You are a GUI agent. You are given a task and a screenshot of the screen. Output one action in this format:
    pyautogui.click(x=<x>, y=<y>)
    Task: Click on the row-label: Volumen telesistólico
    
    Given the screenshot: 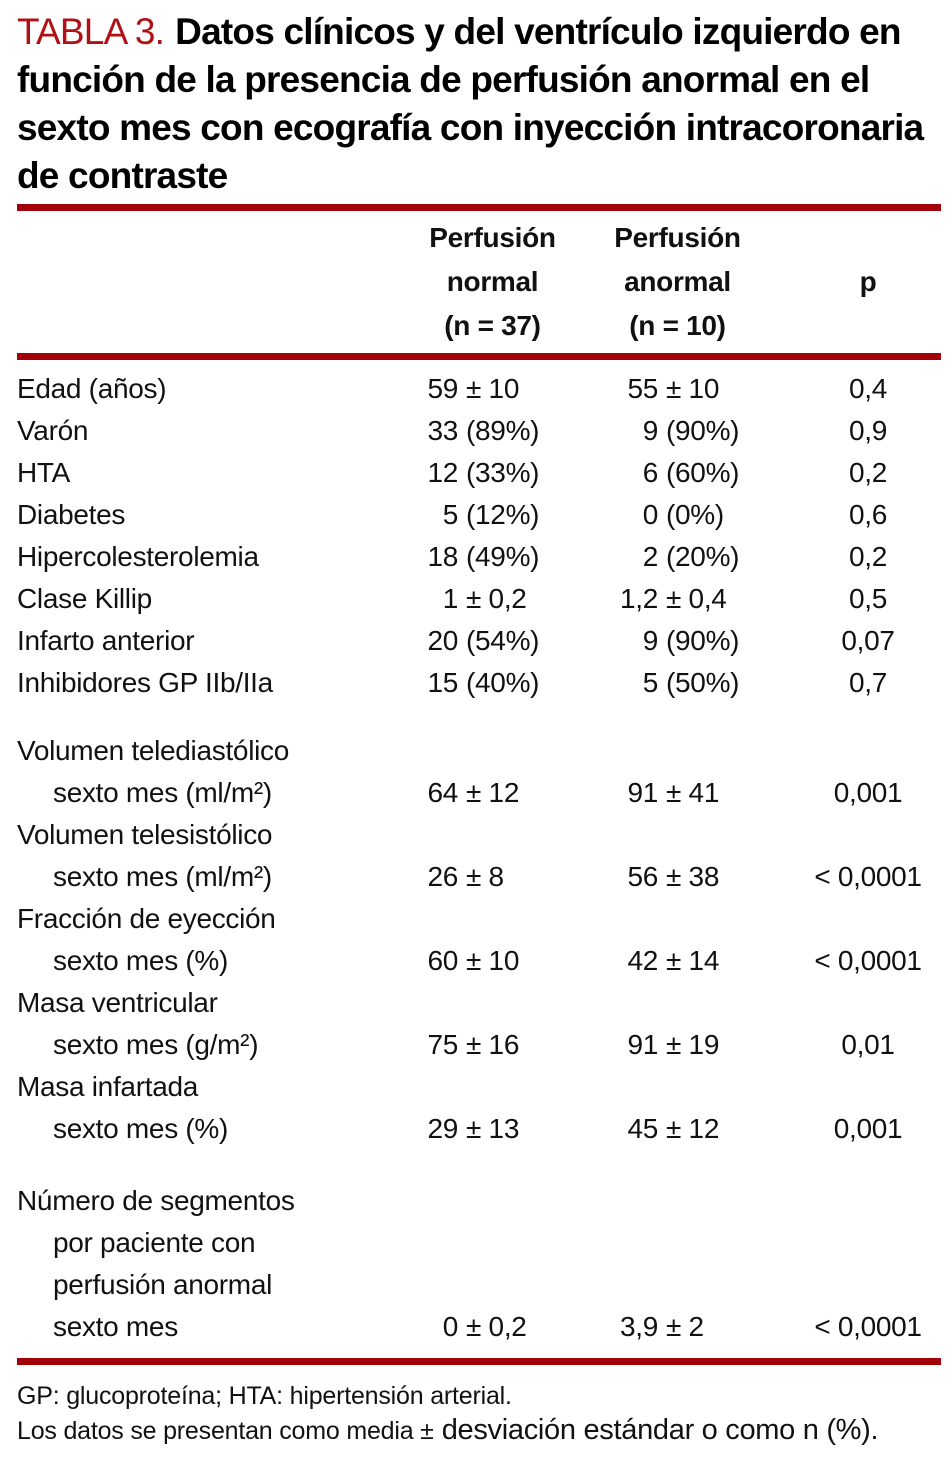 What is the action you would take?
    pyautogui.click(x=145, y=834)
    